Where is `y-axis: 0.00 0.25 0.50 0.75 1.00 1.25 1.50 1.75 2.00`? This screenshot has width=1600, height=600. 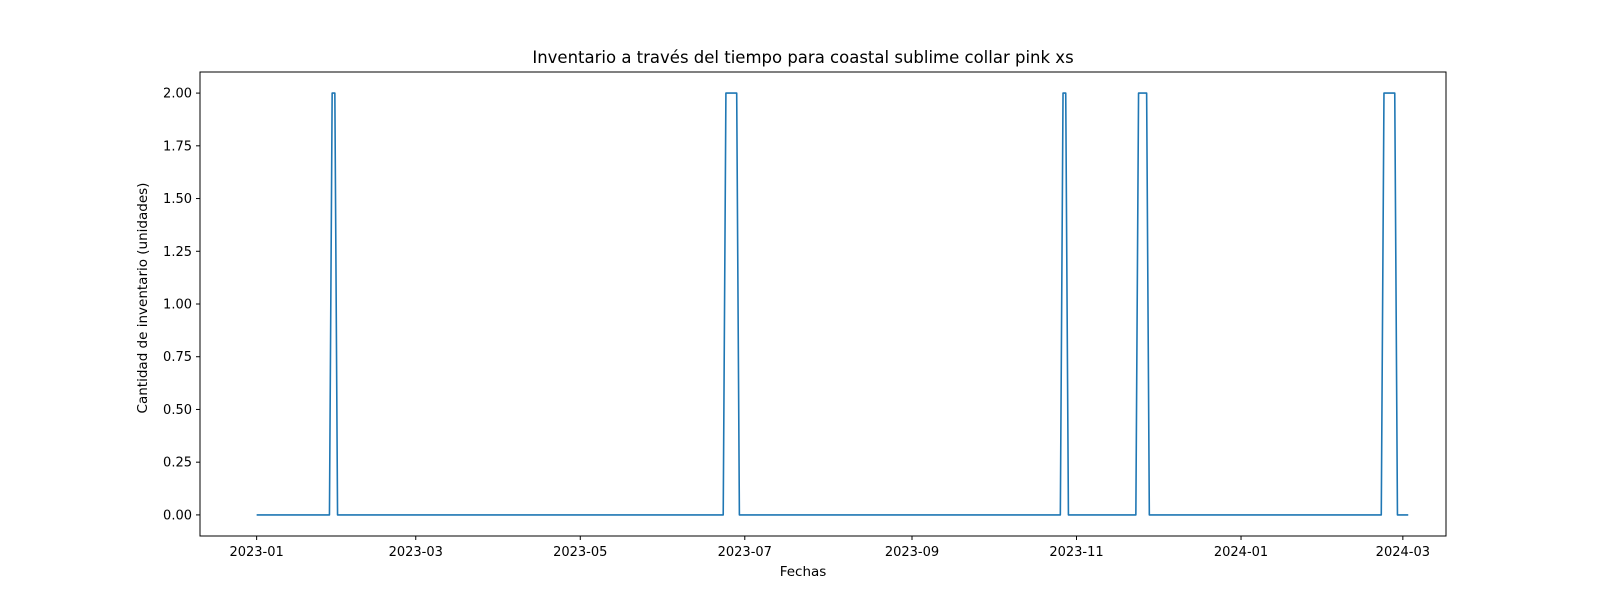
y-axis: 0.00 0.25 0.50 0.75 1.00 1.25 1.50 1.75 2.00 is located at coordinates (181, 305).